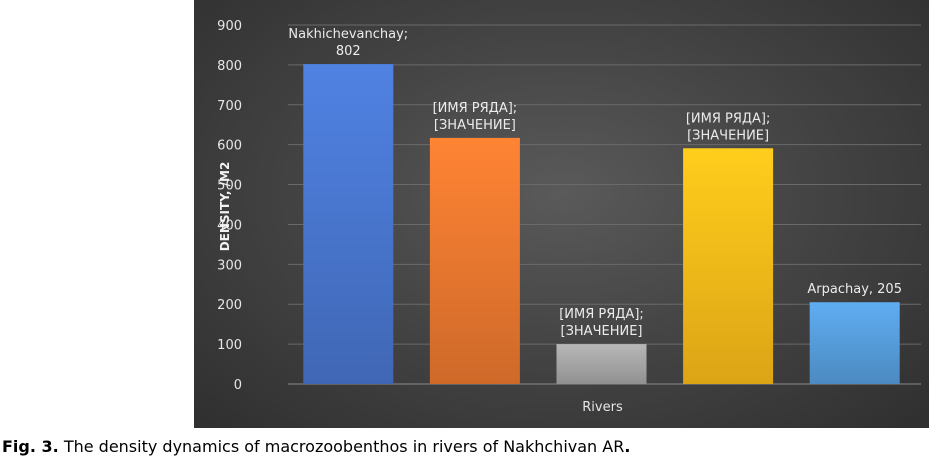 The image size is (940, 463). I want to click on y-tick-label: 400, so click(229, 225).